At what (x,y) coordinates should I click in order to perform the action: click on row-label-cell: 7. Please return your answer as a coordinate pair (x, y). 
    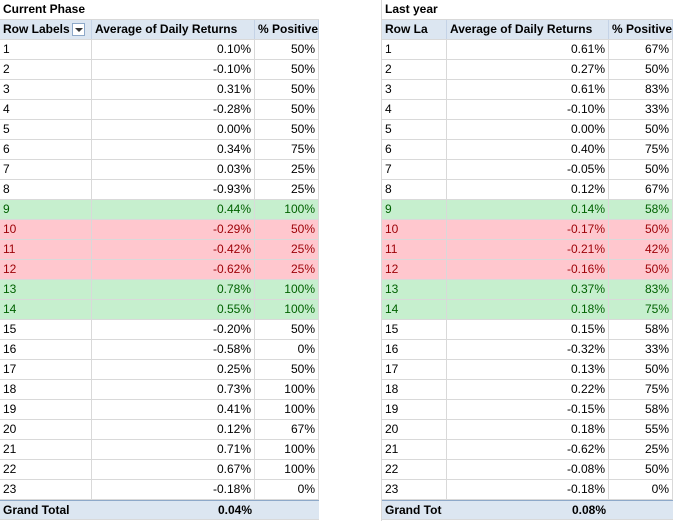
    Looking at the image, I should click on (414, 169).